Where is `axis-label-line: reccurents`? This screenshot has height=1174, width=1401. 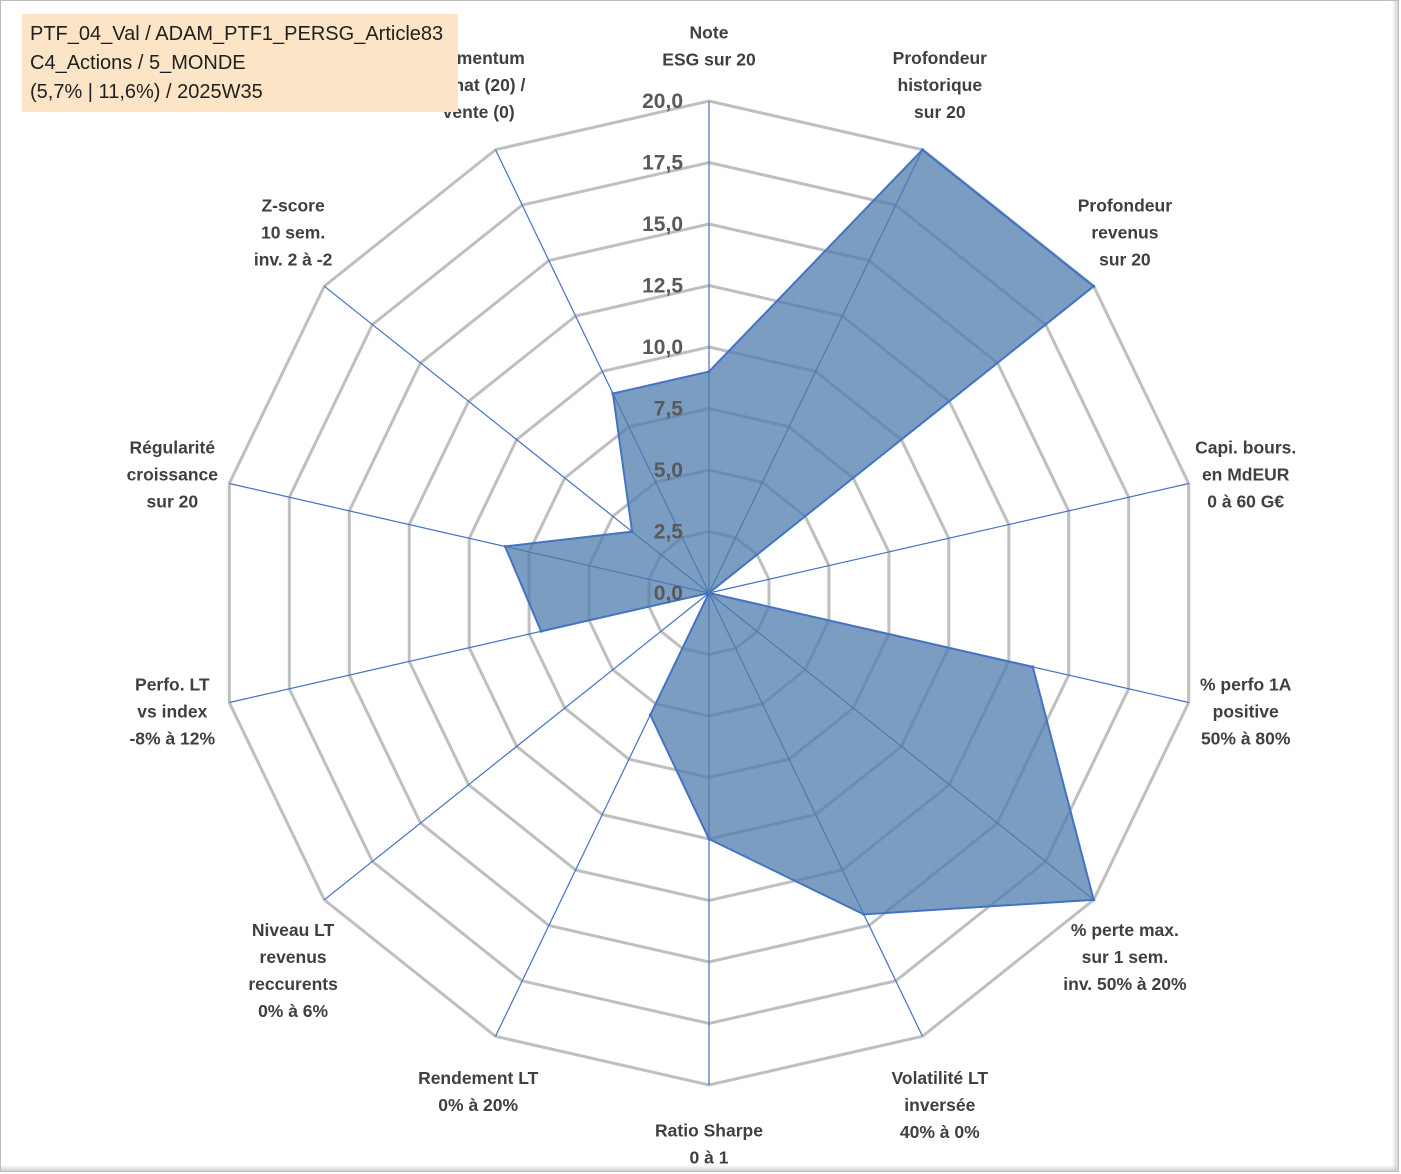 axis-label-line: reccurents is located at coordinates (293, 984).